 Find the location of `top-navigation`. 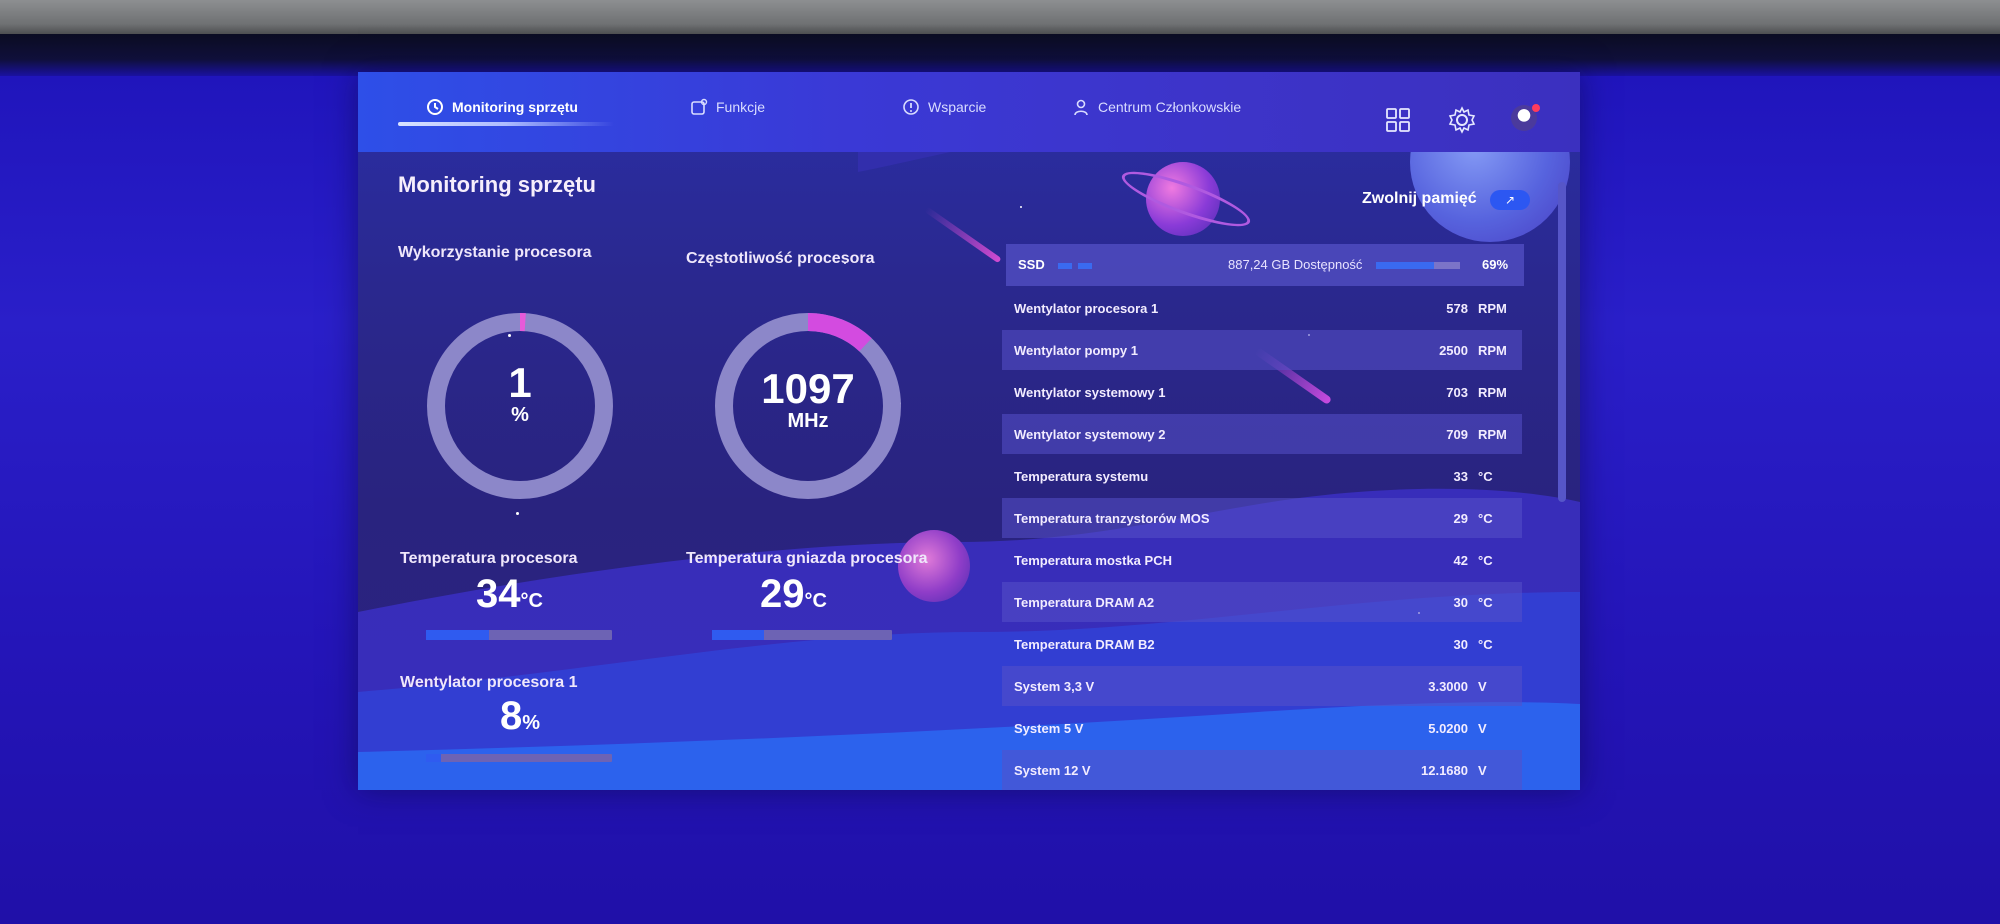

top-navigation is located at coordinates (969, 112).